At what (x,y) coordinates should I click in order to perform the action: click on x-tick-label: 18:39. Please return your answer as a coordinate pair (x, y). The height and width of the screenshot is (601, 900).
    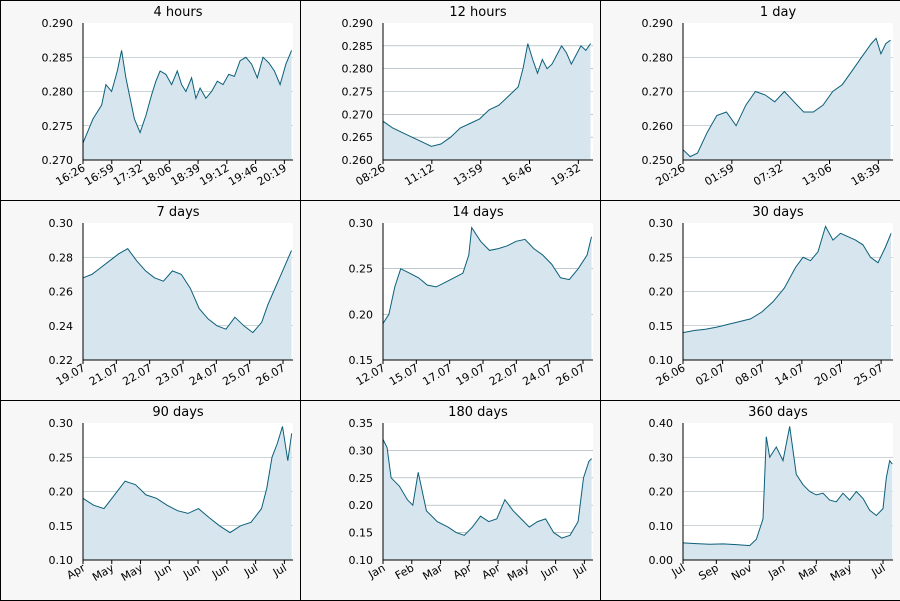
    Looking at the image, I should click on (866, 174).